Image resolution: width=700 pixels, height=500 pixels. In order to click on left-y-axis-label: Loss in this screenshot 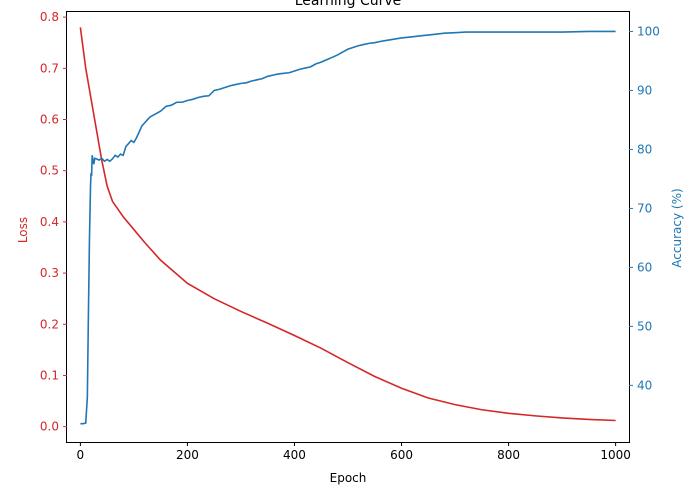, I will do `click(23, 230)`.